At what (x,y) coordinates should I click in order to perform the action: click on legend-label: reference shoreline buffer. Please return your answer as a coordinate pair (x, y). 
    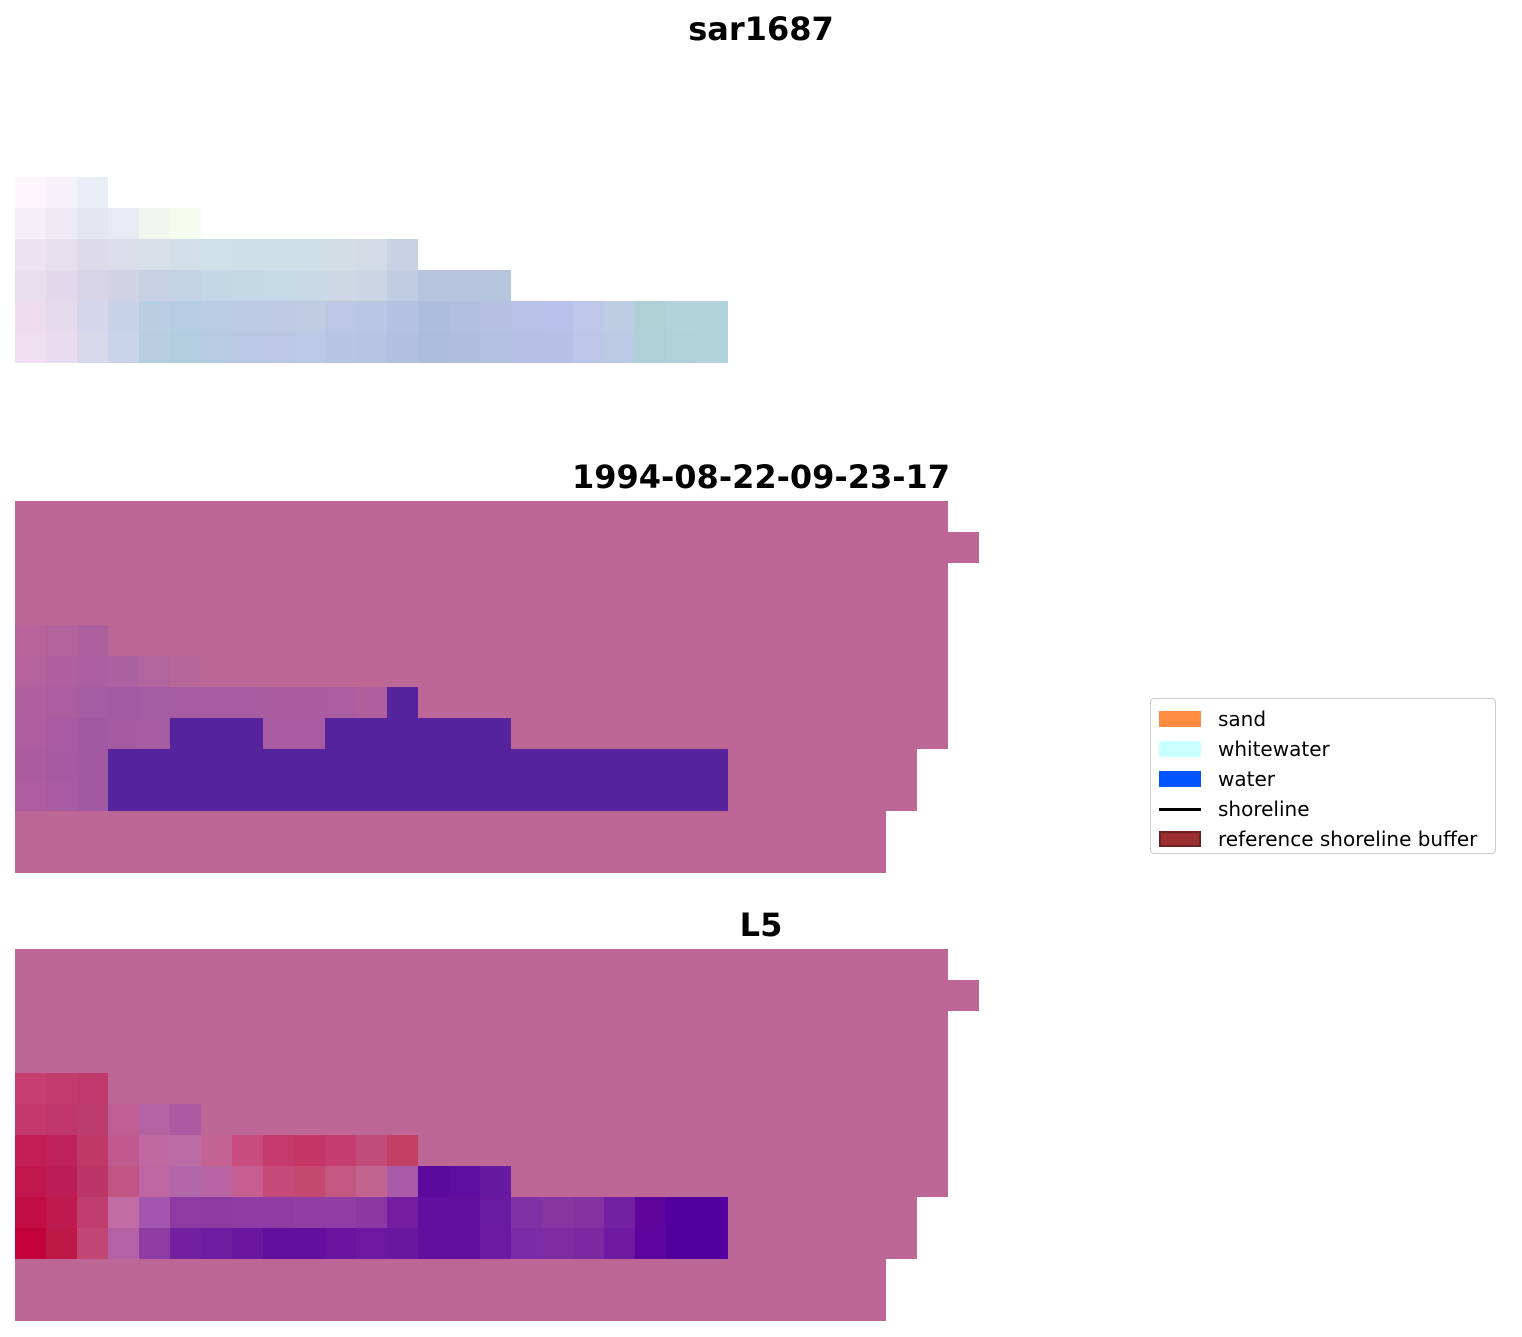
    Looking at the image, I should click on (1348, 839).